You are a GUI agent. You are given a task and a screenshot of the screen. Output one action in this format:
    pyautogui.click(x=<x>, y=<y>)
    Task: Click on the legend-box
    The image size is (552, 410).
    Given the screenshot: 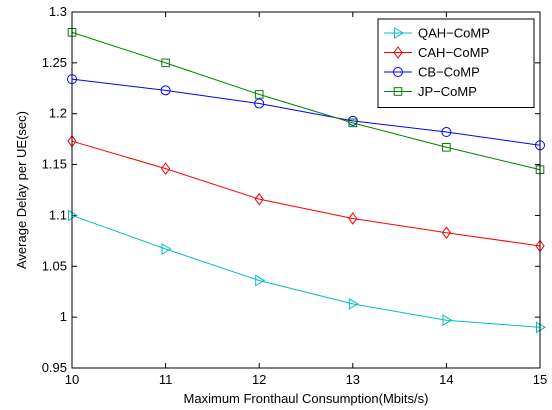 What is the action you would take?
    pyautogui.click(x=456, y=63)
    